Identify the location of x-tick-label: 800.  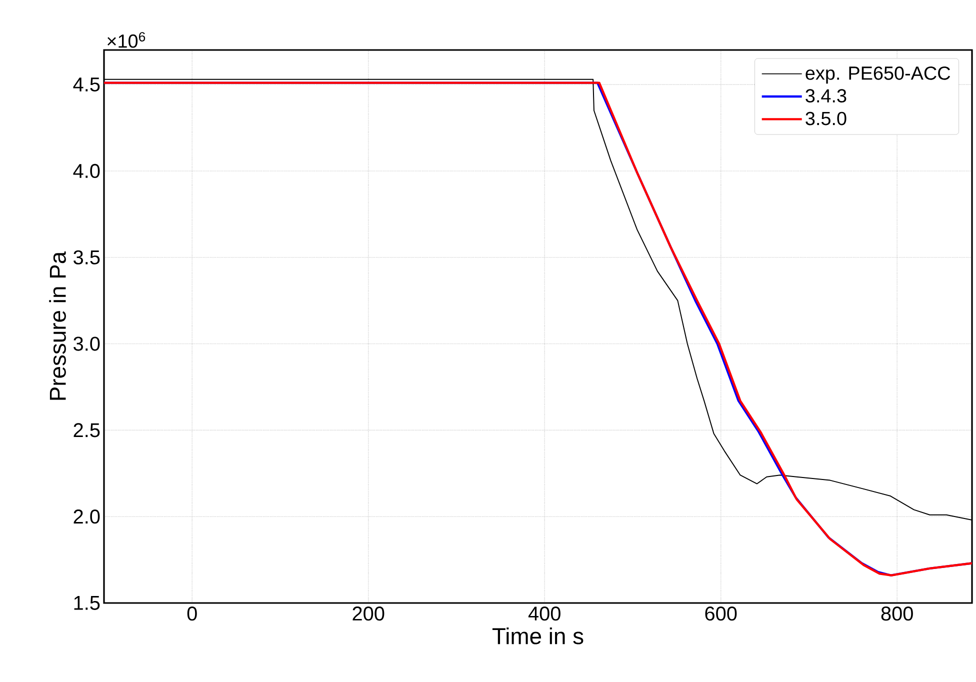
(897, 613).